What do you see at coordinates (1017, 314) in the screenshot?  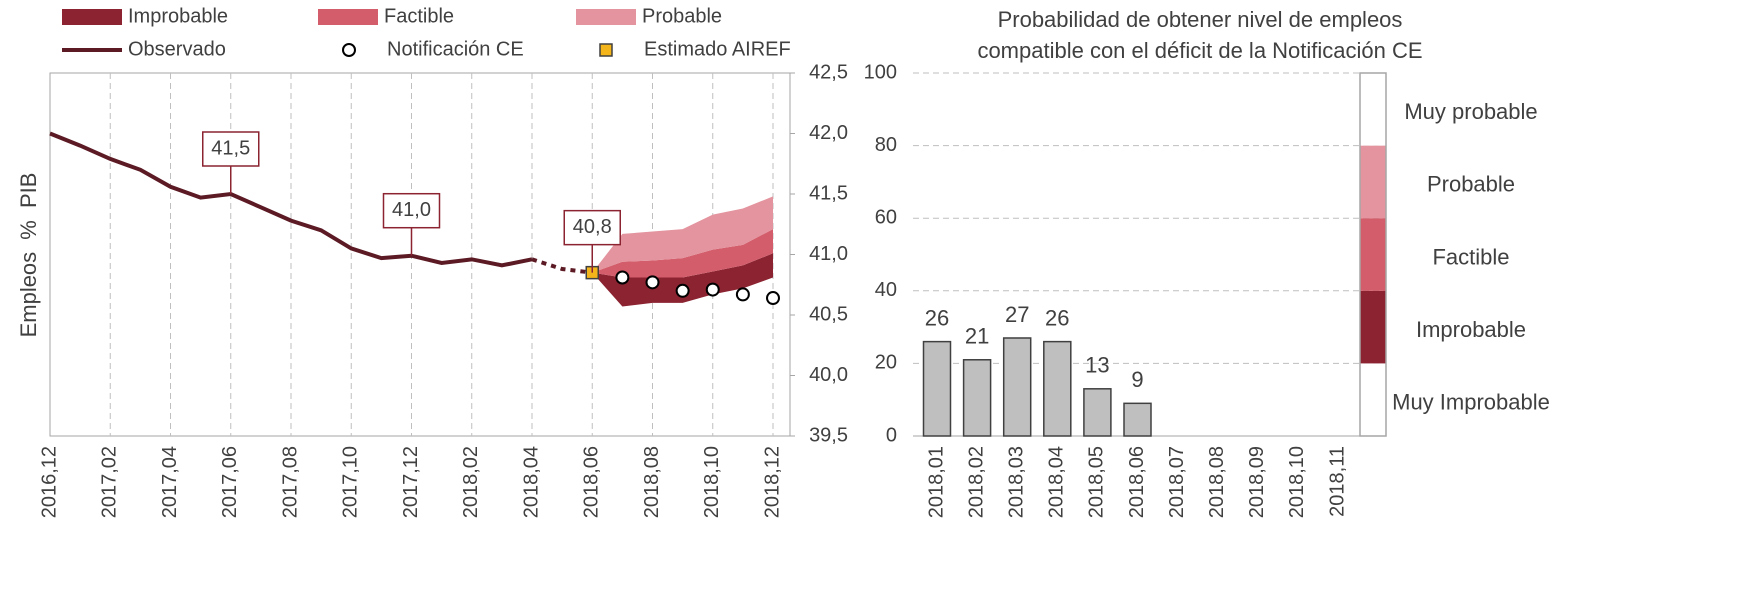 I see `value-label: 27` at bounding box center [1017, 314].